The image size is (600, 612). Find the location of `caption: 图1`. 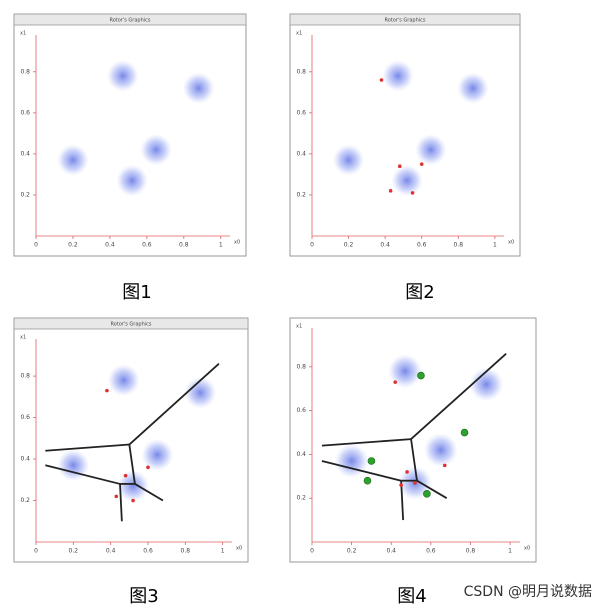

caption: 图1 is located at coordinates (136, 292).